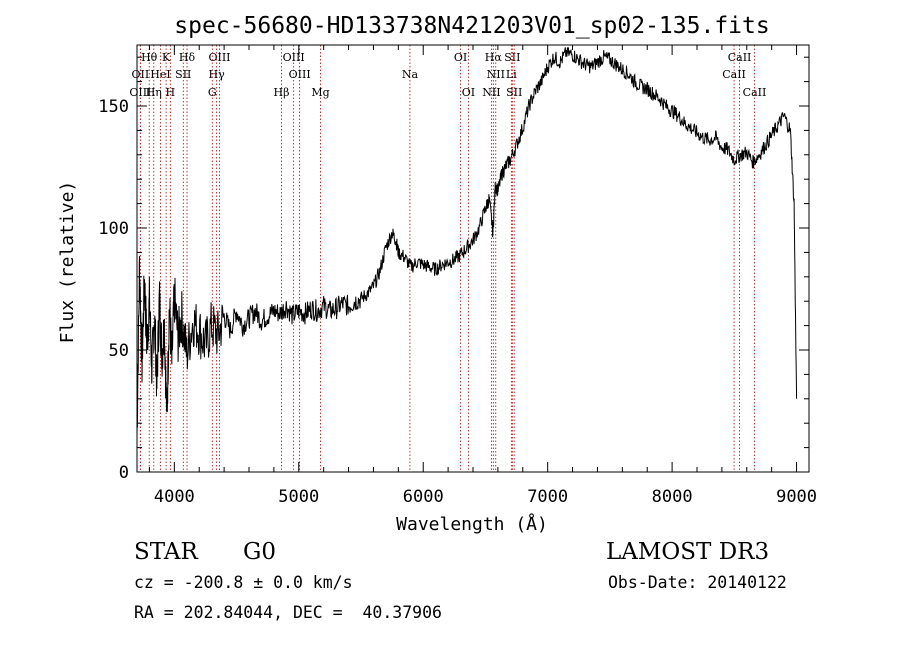  Describe the element at coordinates (243, 582) in the screenshot. I see `redshift-readout: cz = -200.8 ± 0.0 km/s` at that location.